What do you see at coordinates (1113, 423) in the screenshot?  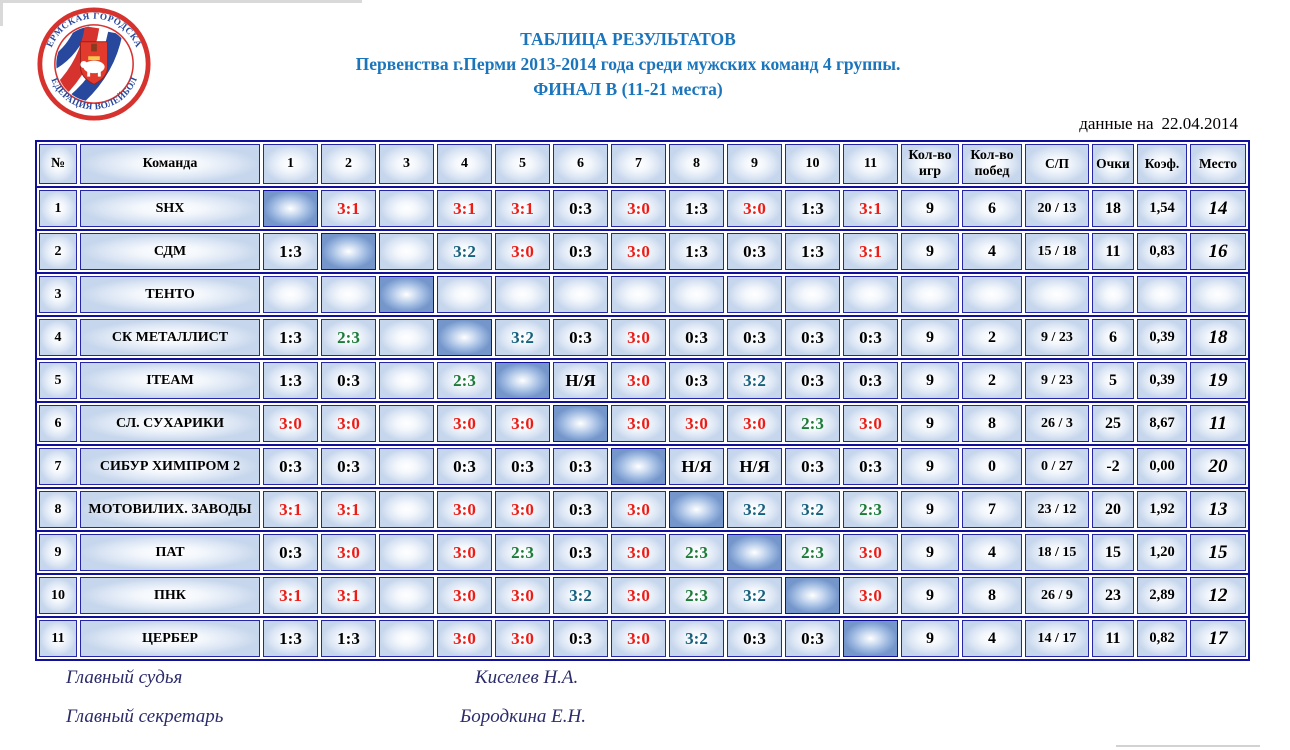 I see `points-value: 25` at bounding box center [1113, 423].